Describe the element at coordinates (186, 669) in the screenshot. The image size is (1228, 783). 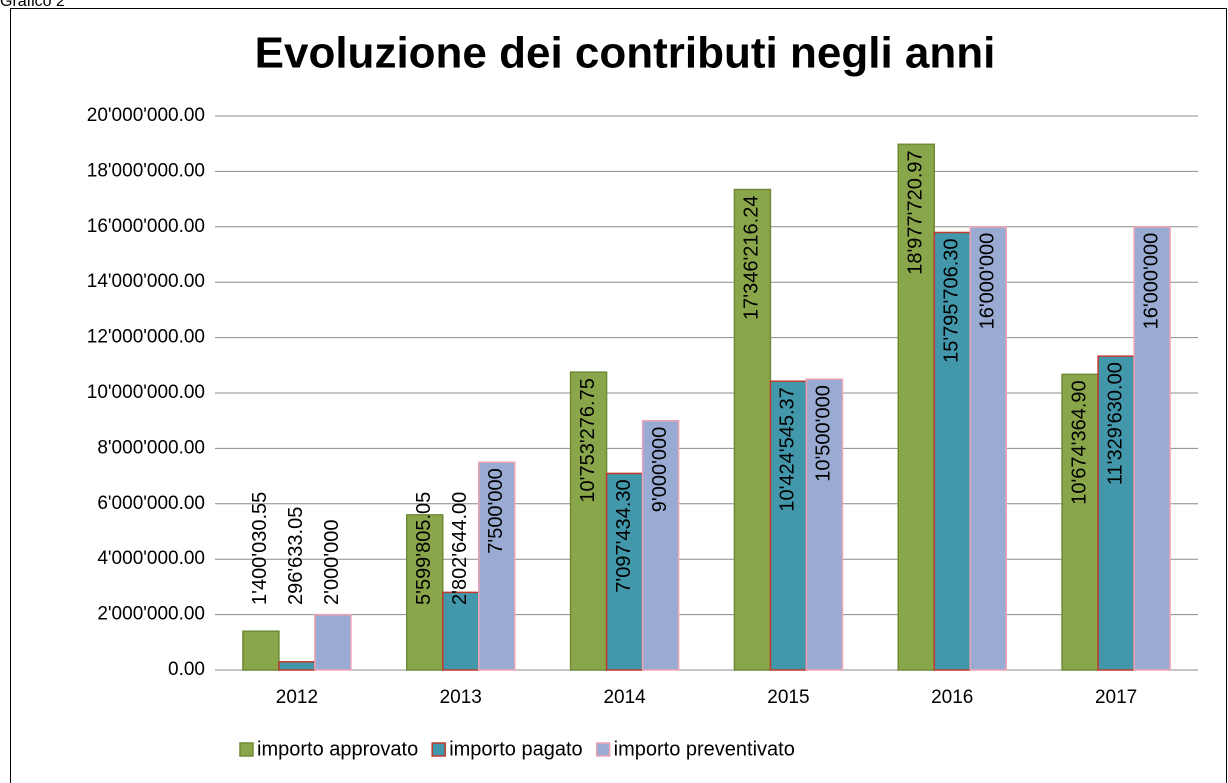
I see `y-tick-label: 0.00` at that location.